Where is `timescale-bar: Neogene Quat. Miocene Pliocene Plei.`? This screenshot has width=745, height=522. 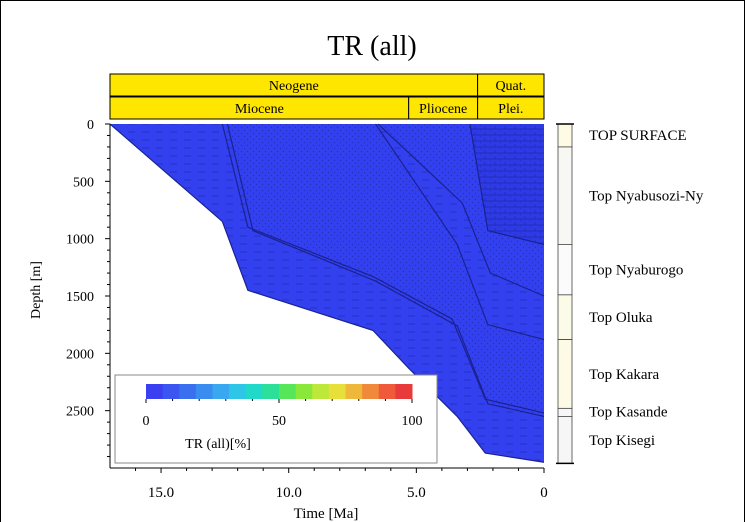
timescale-bar: Neogene Quat. Miocene Pliocene Plei. is located at coordinates (327, 96).